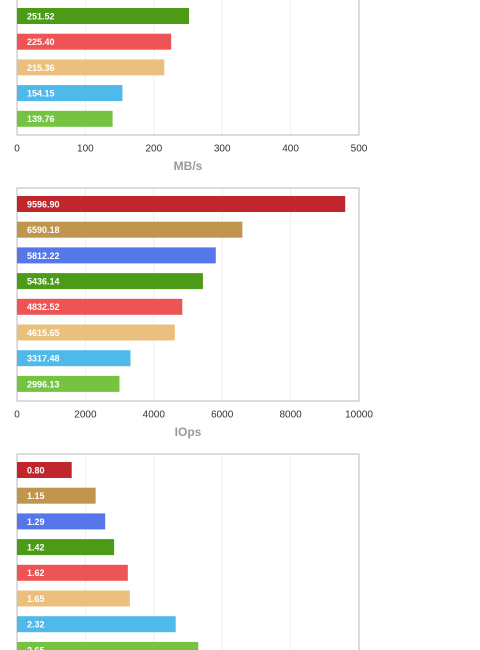 This screenshot has width=480, height=650. I want to click on bar-value-label: 215.36, so click(41, 68).